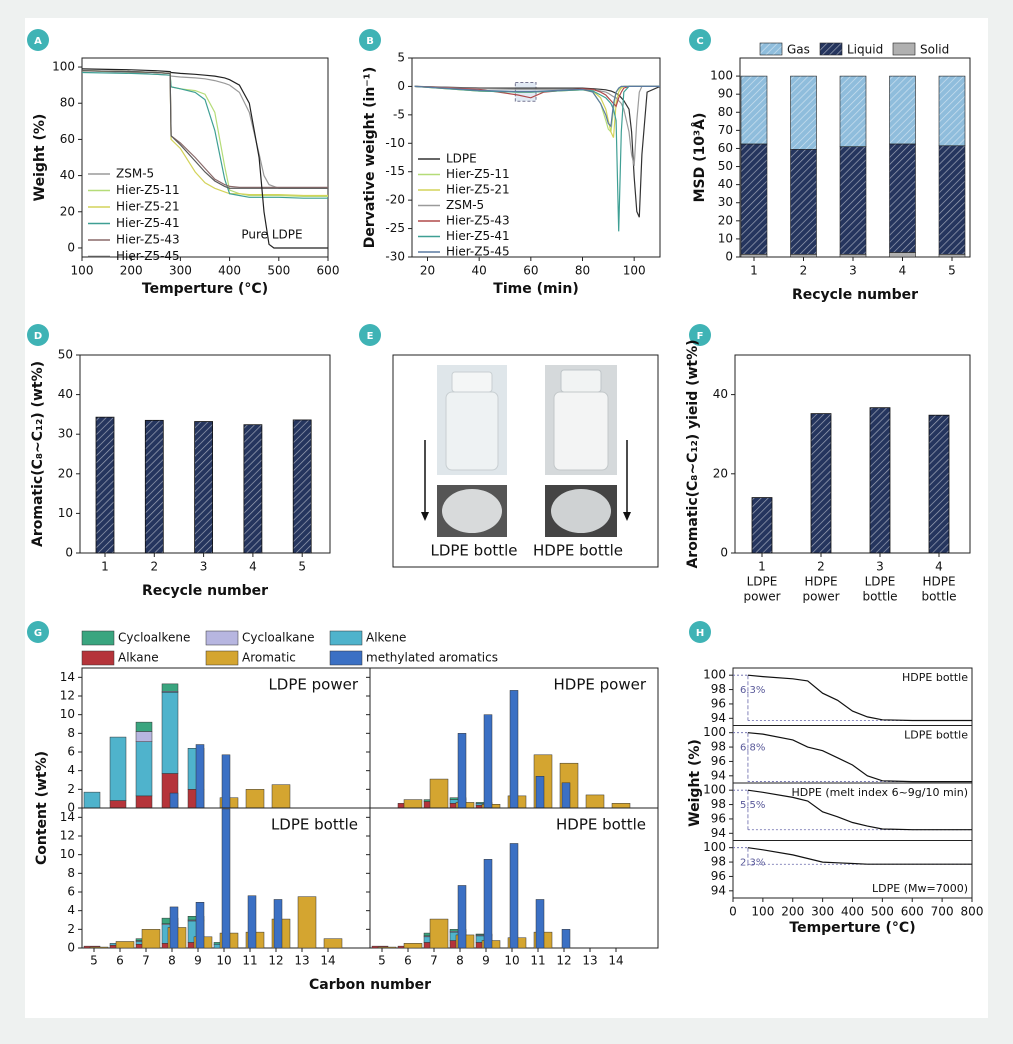  What do you see at coordinates (472, 511) in the screenshot?
I see `granules` at bounding box center [472, 511].